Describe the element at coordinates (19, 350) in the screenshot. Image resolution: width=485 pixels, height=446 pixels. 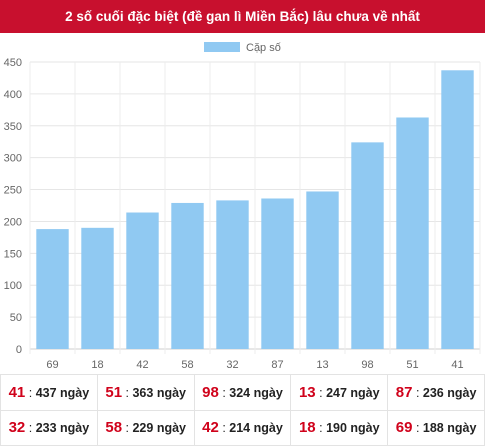
I see `y-tick-label: 0` at that location.